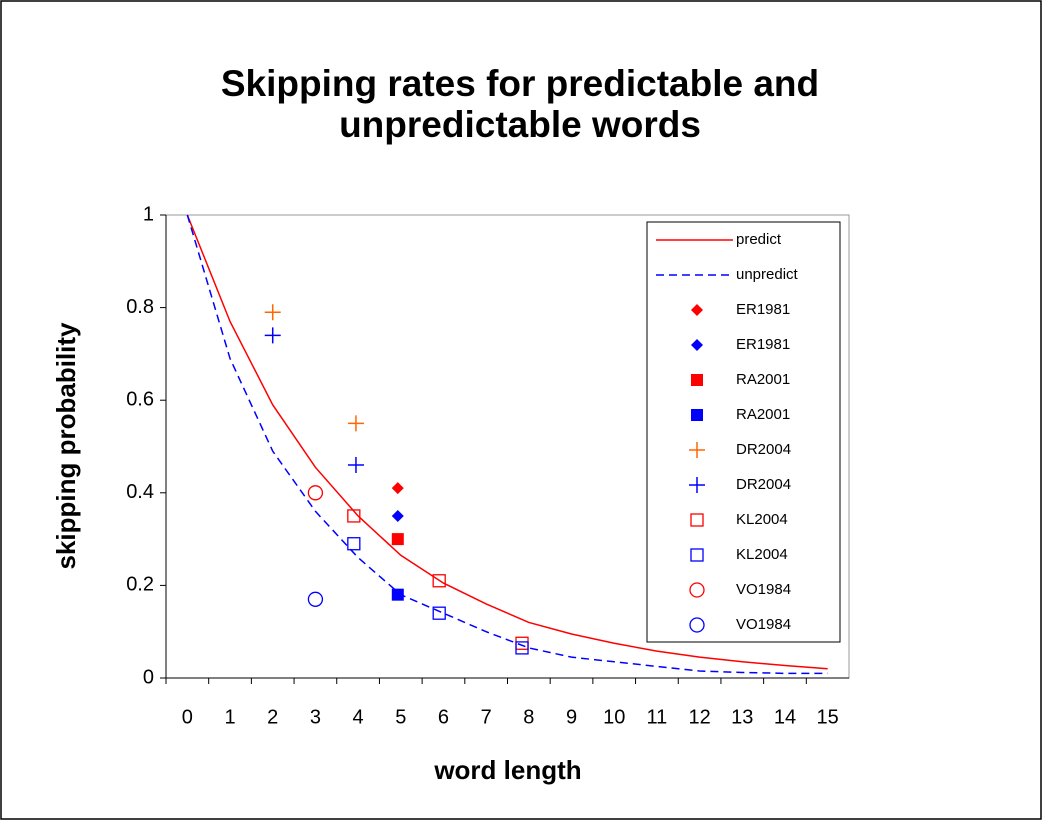 The width and height of the screenshot is (1042, 820). I want to click on x-tick-label: 15, so click(828, 717).